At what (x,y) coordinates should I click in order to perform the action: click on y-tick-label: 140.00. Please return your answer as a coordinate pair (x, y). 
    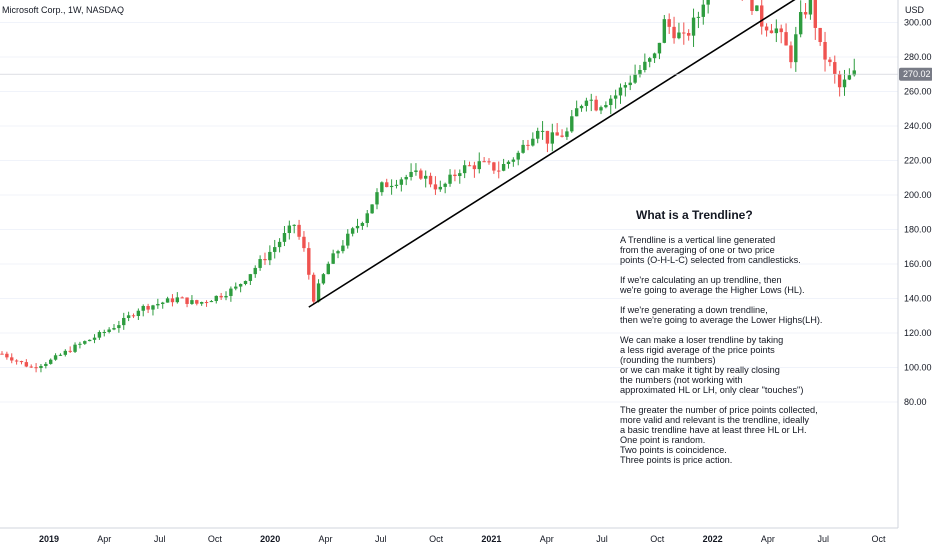
    Looking at the image, I should click on (918, 299).